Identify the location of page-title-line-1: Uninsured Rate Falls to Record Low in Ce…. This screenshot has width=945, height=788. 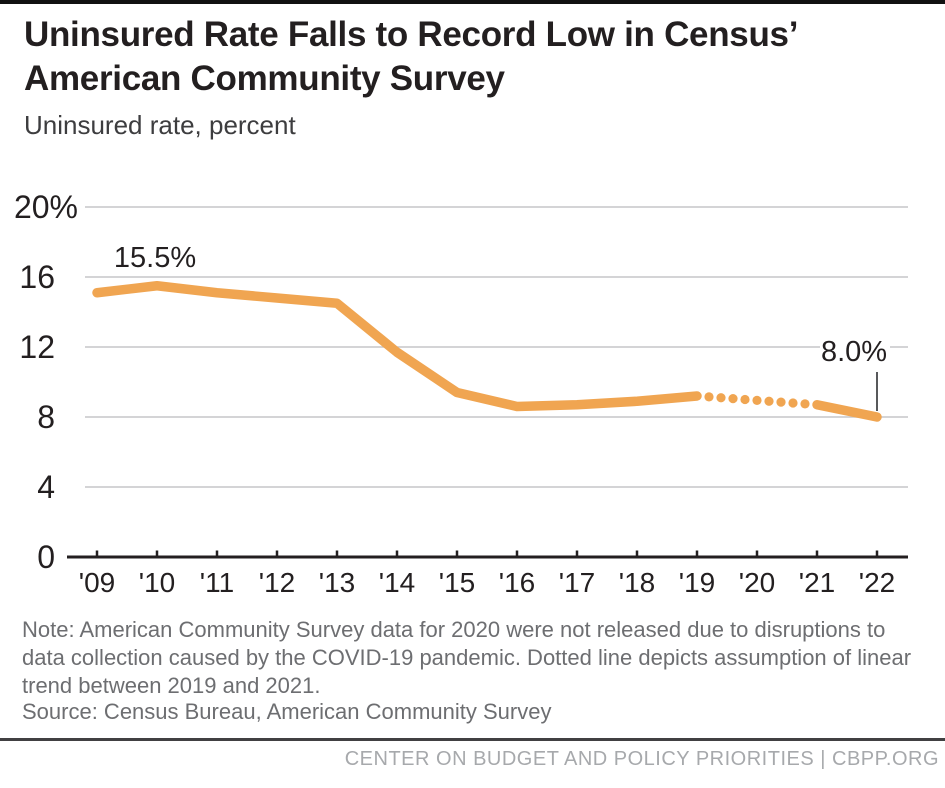
(411, 34).